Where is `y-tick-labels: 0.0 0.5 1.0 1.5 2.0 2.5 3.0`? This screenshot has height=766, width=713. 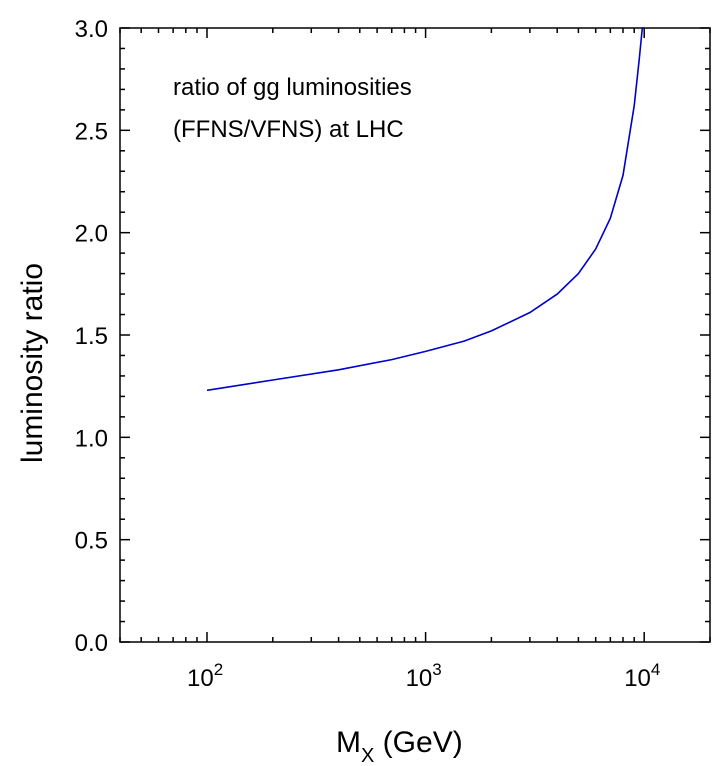
y-tick-labels: 0.0 0.5 1.0 1.5 2.0 2.5 3.0 is located at coordinates (91, 336).